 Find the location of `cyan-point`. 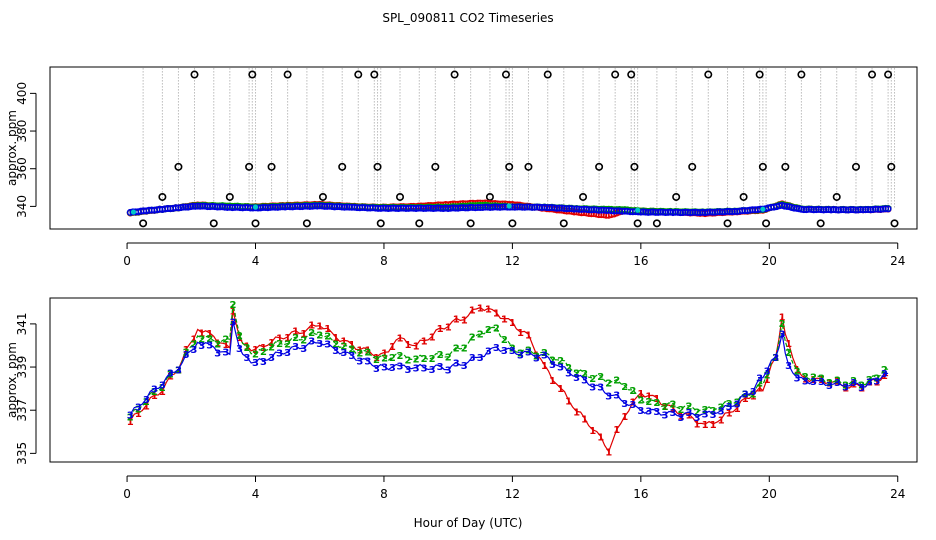

cyan-point is located at coordinates (638, 210).